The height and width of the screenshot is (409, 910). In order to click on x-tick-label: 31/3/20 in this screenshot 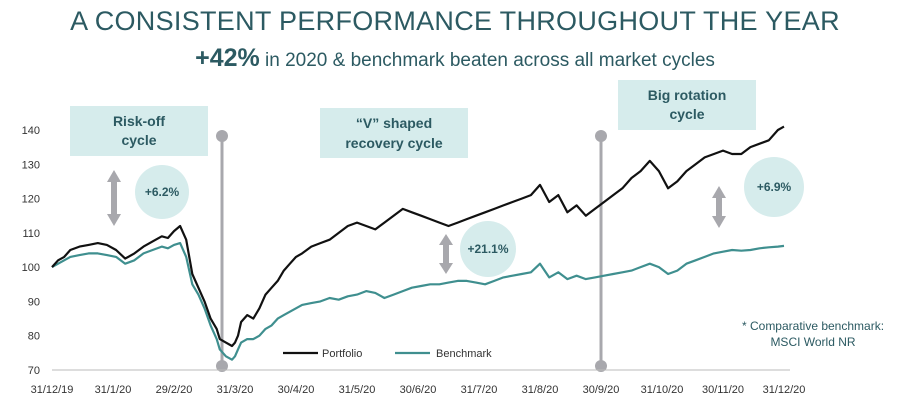, I will do `click(235, 390)`.